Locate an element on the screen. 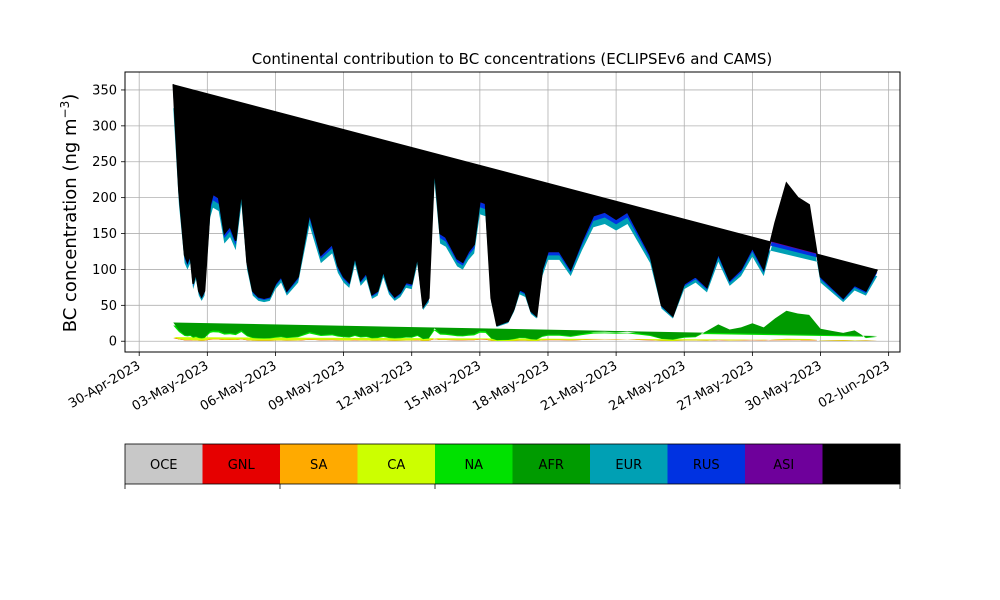 Image resolution: width=1000 pixels, height=600 pixels. legend-swatch-rus is located at coordinates (706, 464).